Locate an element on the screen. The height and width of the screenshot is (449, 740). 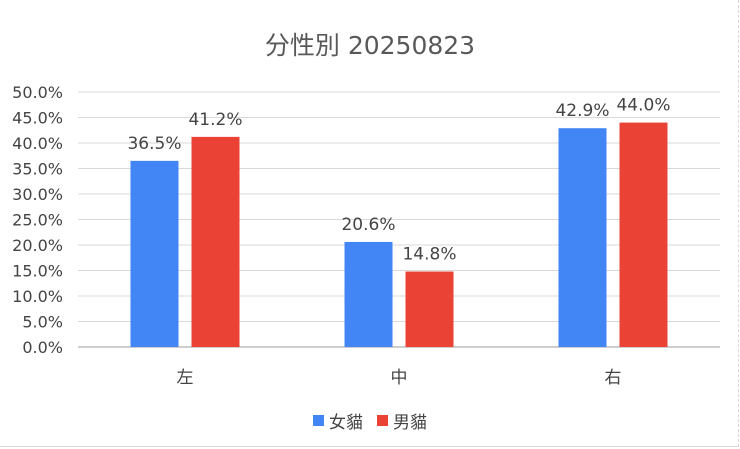
y-tick-label: 30.0% is located at coordinates (37, 194).